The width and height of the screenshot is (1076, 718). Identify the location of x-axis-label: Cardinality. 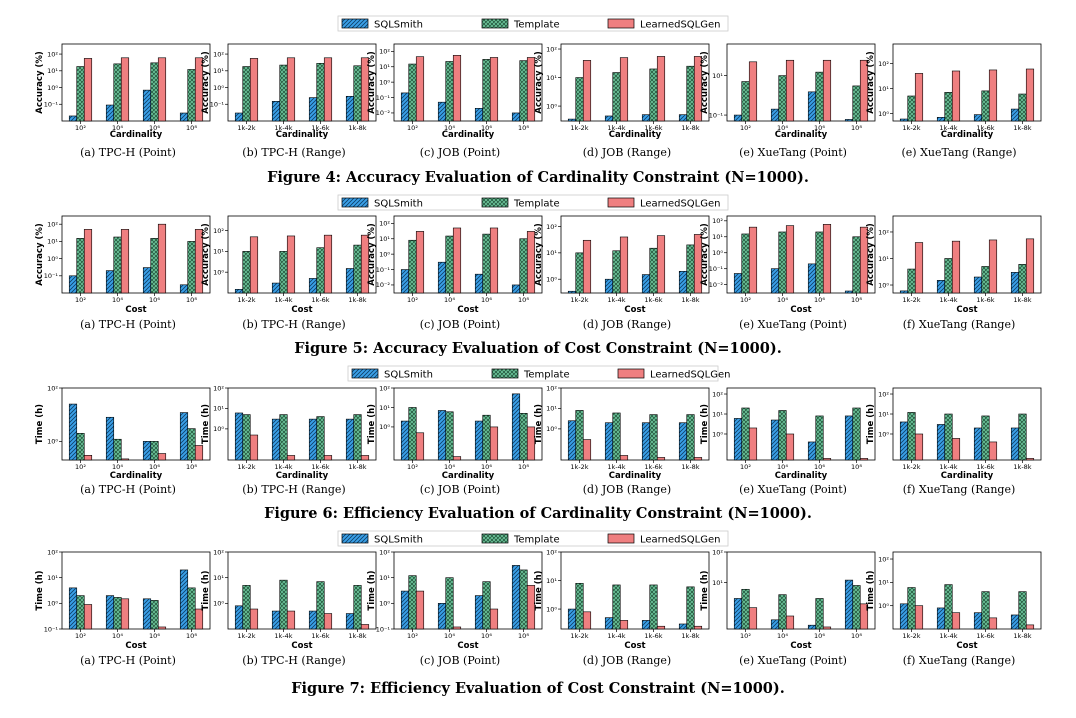
(967, 135).